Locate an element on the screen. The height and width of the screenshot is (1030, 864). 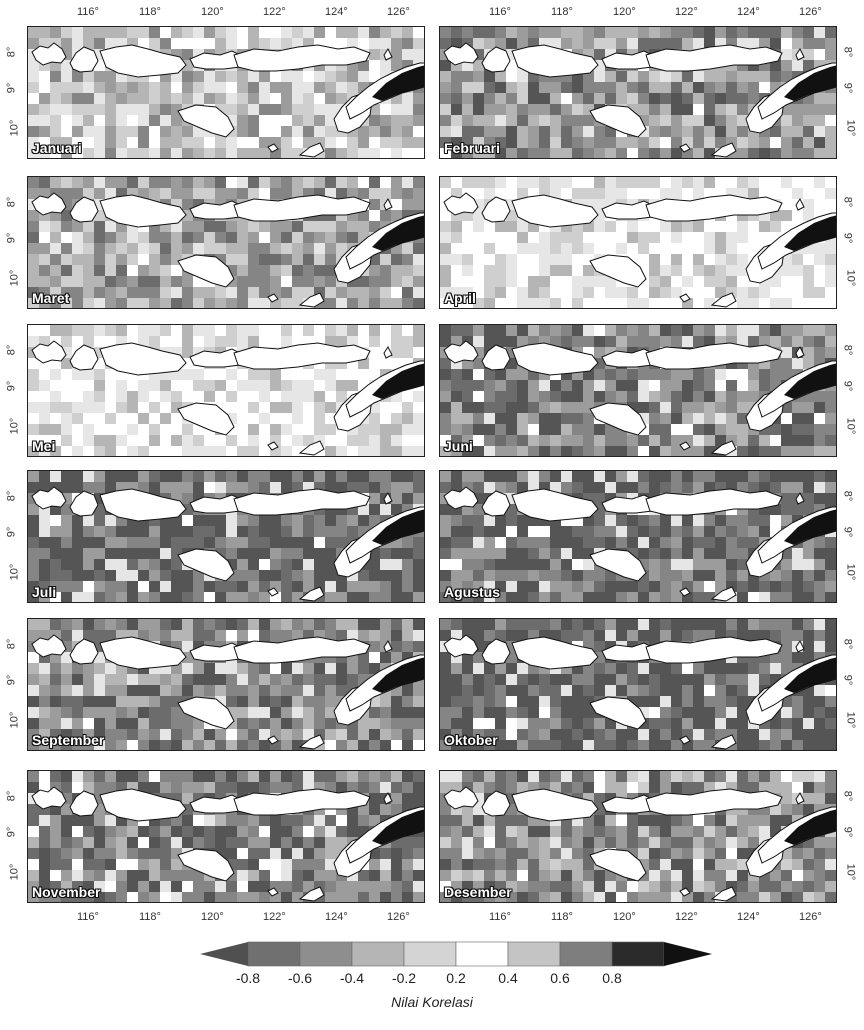
colorbar-tick-label: 0.4 is located at coordinates (508, 978).